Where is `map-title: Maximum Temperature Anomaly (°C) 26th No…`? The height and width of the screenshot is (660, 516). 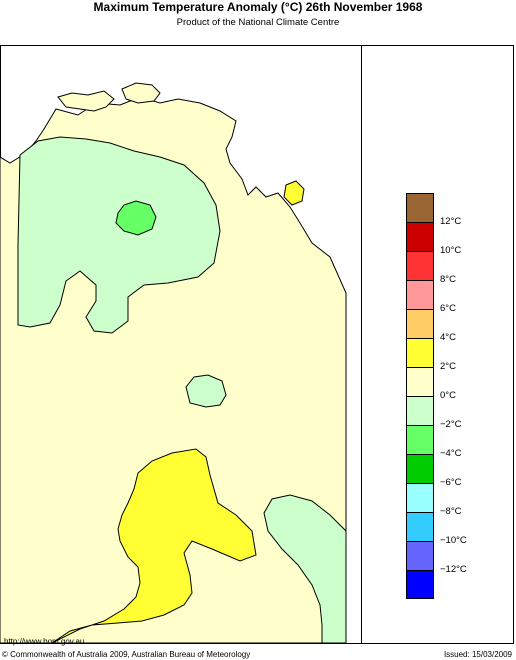
map-title: Maximum Temperature Anomaly (°C) 26th No… is located at coordinates (258, 7).